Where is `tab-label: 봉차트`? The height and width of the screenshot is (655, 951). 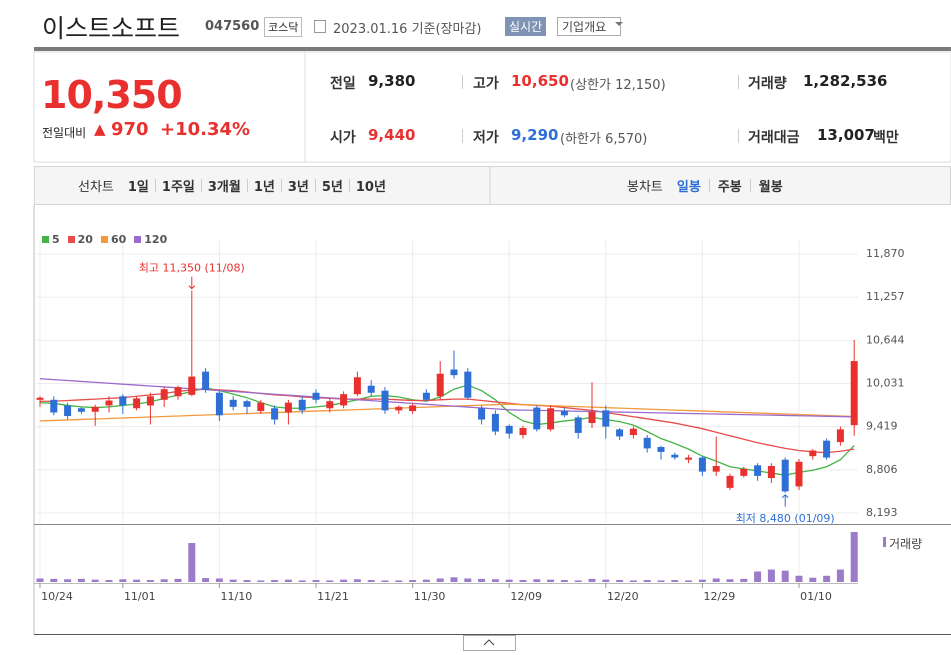 tab-label: 봉차트 is located at coordinates (645, 187).